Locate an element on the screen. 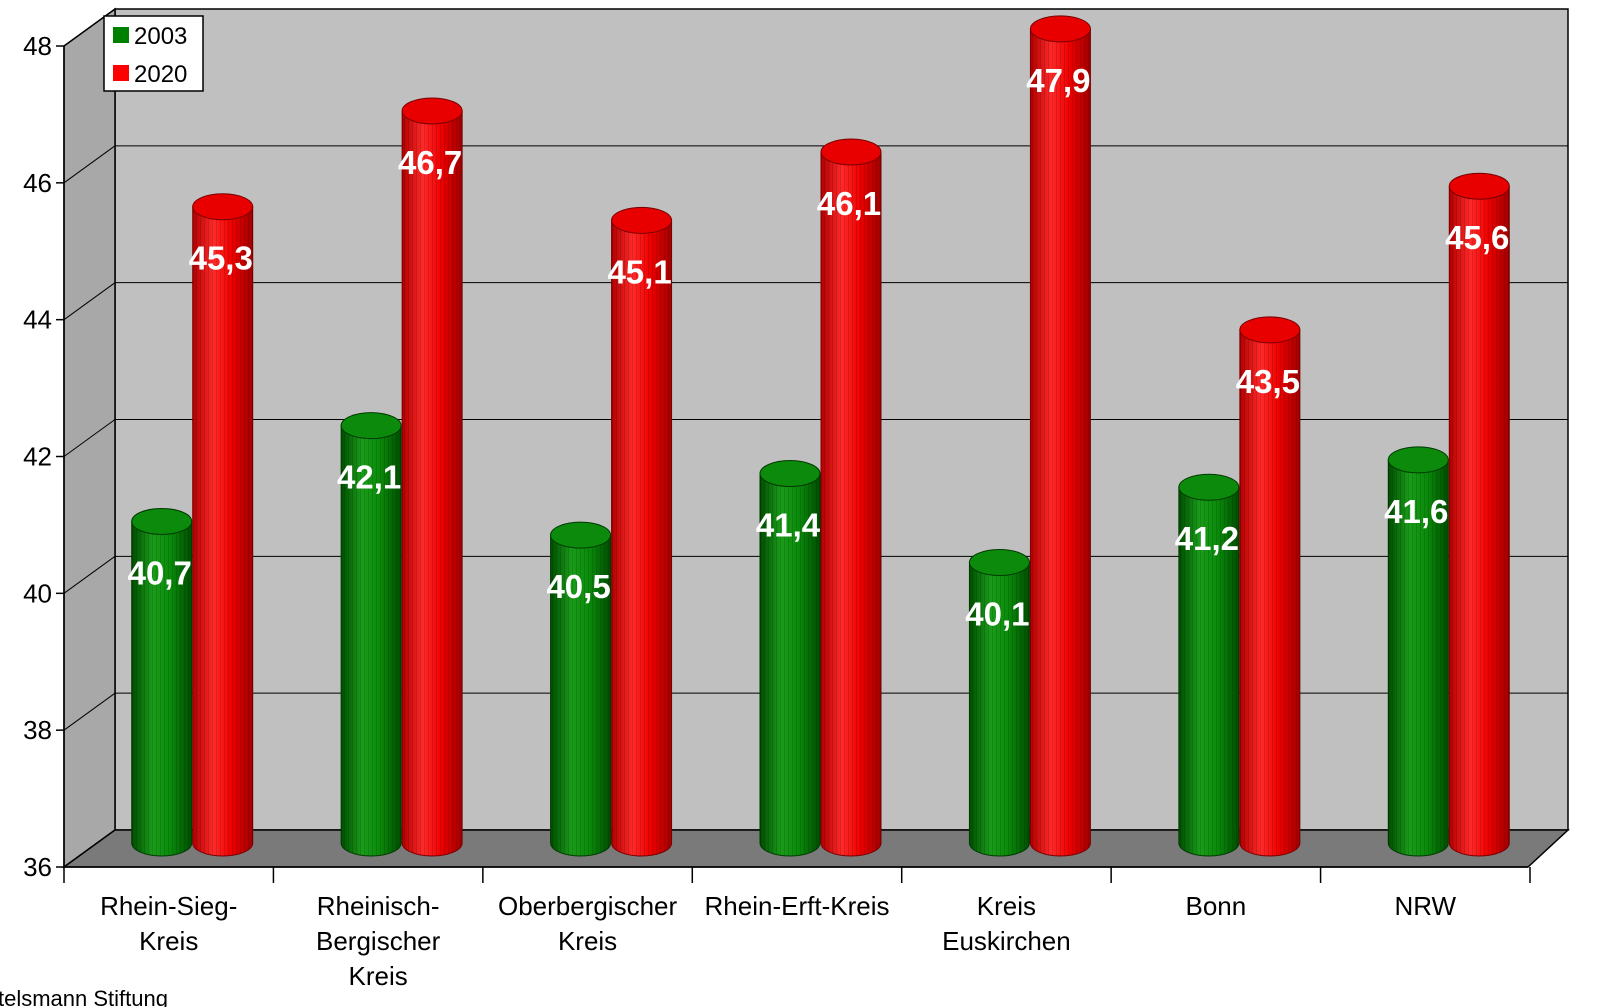 Image resolution: width=1598 pixels, height=1007 pixels. data-label: 41,4 is located at coordinates (788, 525).